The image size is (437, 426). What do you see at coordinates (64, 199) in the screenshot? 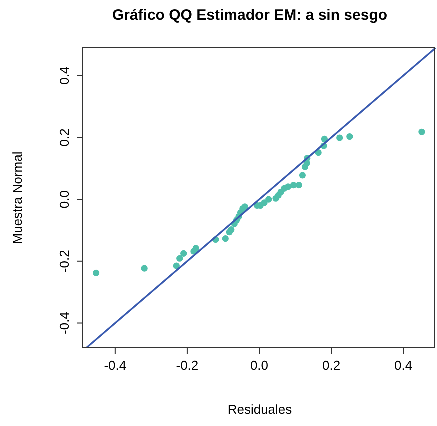
I see `y-tick-label: 0.0` at bounding box center [64, 199].